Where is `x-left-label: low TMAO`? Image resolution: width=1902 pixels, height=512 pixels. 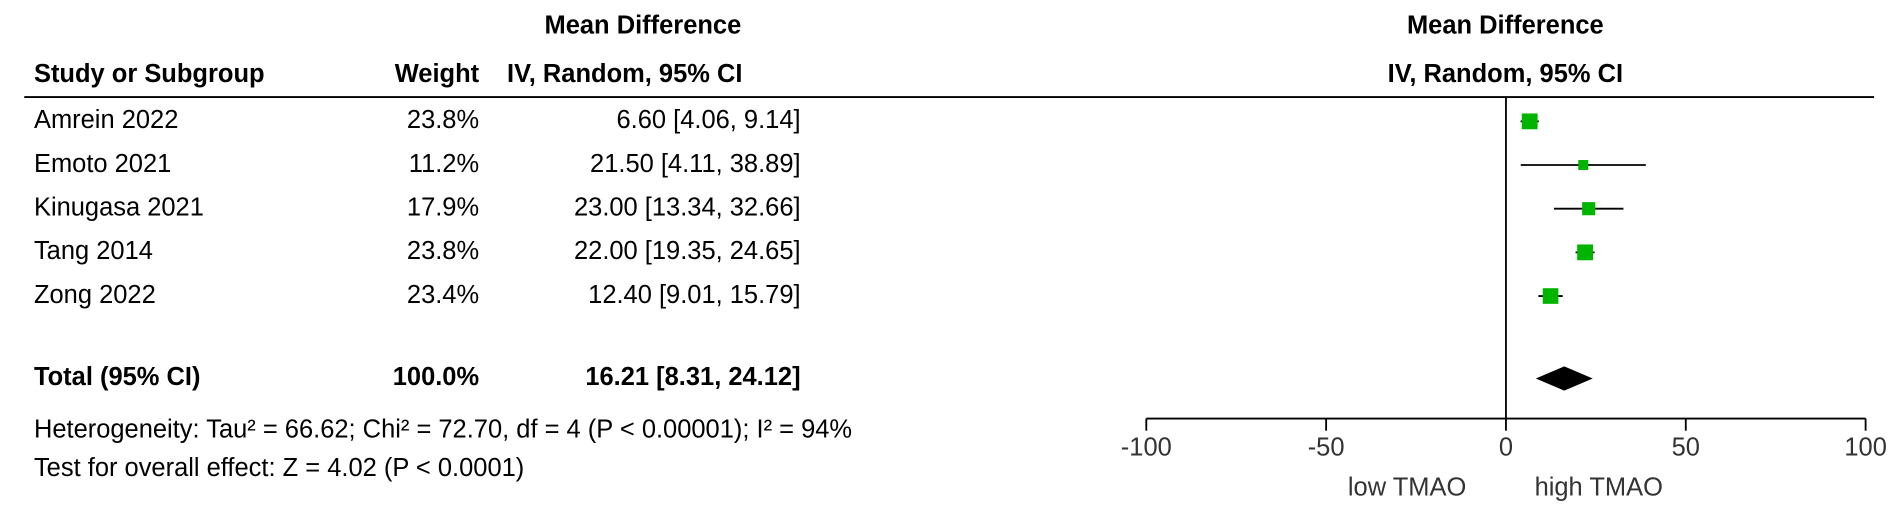 x-left-label: low TMAO is located at coordinates (1407, 488).